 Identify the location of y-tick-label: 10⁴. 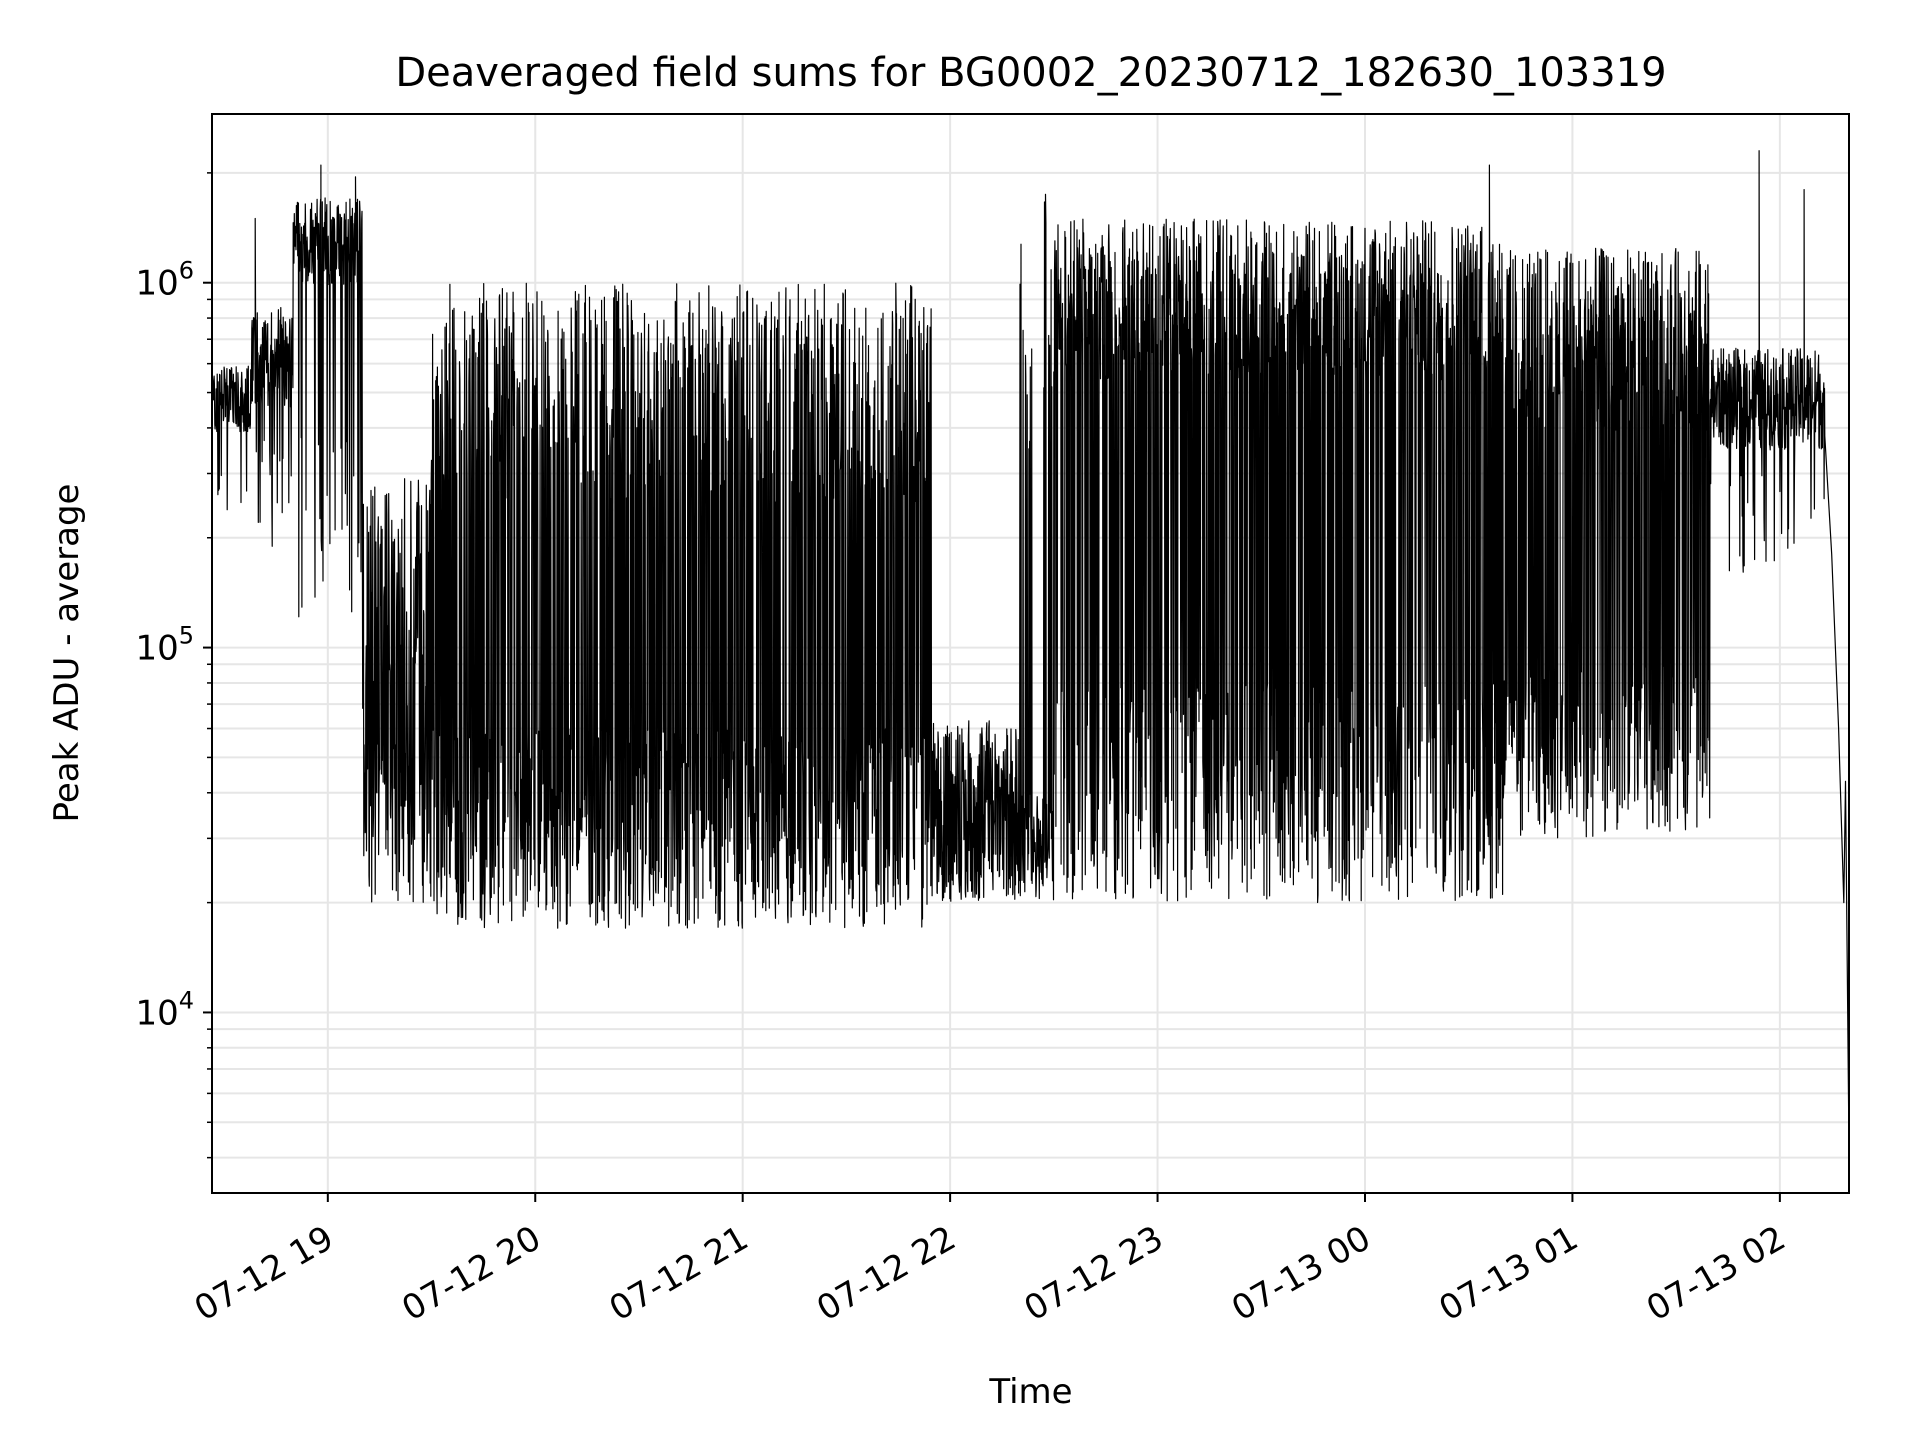
(164, 1009).